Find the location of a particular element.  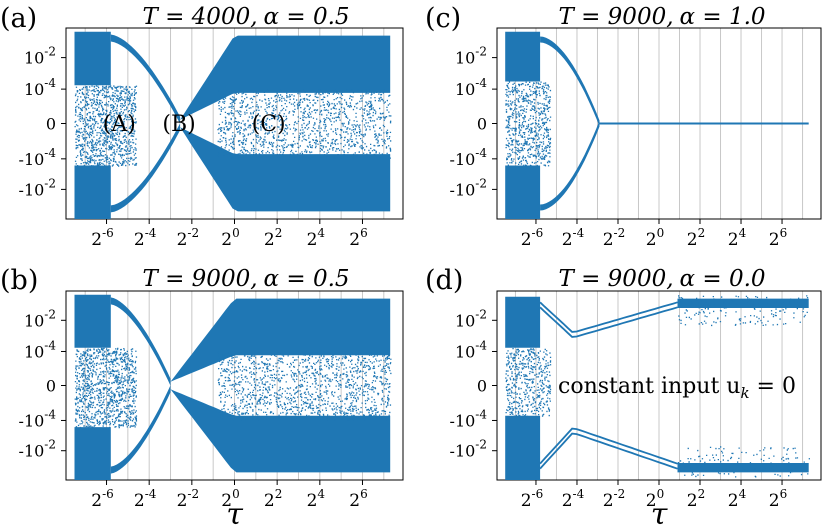

panel-title: T = 9000, α = 1.0 is located at coordinates (661, 17).